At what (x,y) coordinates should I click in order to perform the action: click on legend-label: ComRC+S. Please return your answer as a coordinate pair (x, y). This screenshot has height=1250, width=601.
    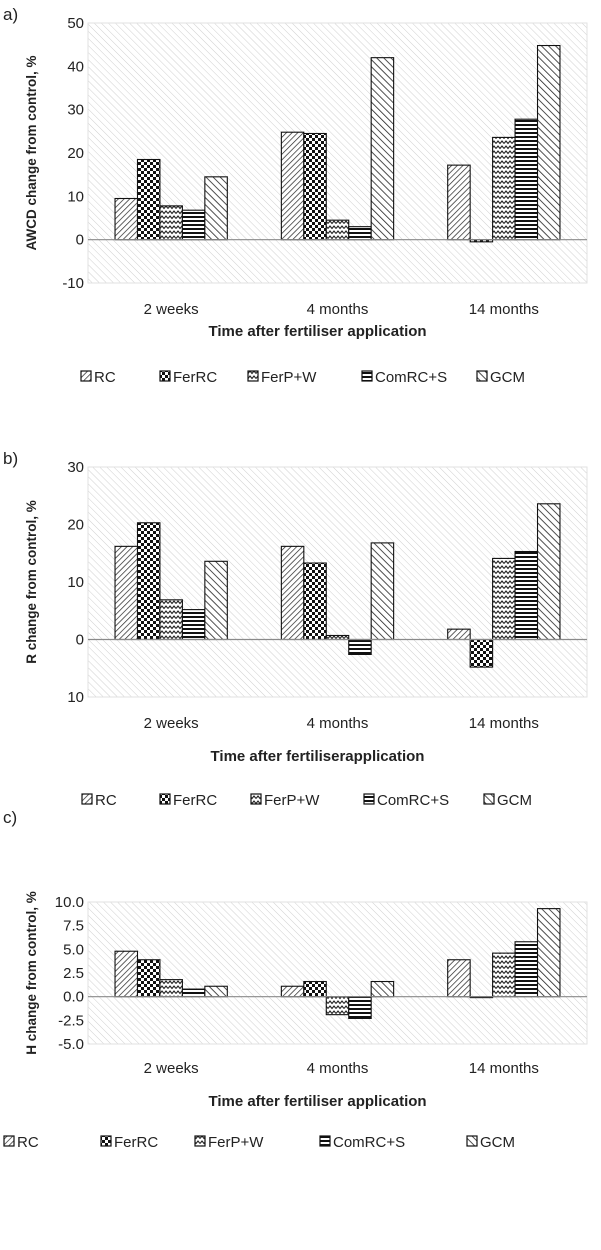
    Looking at the image, I should click on (369, 1142).